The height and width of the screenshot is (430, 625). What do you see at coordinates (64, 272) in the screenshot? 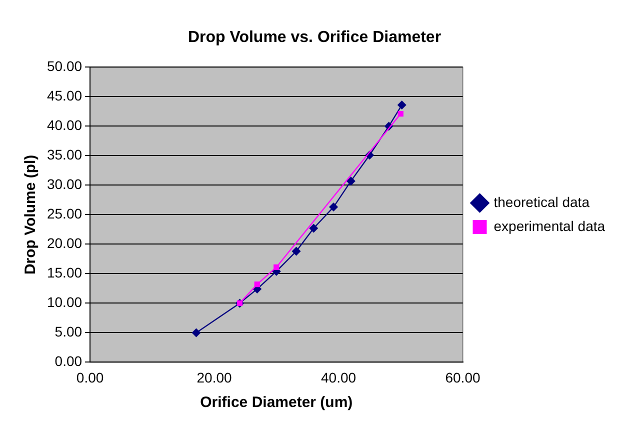
I see `y-tick-label: 15.00` at bounding box center [64, 272].